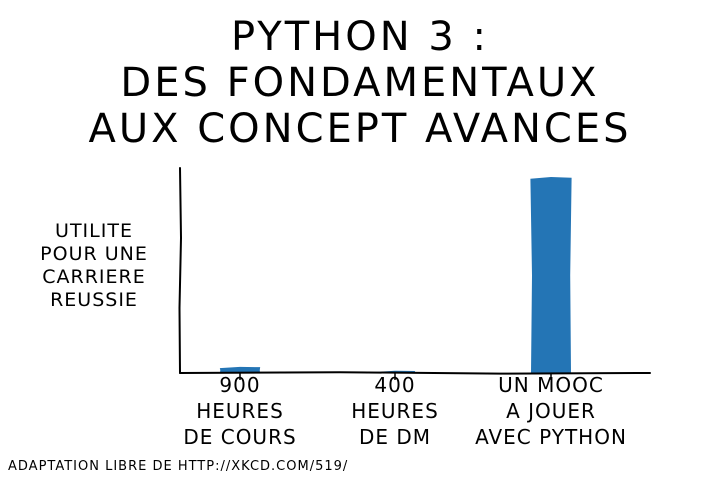 The width and height of the screenshot is (720, 480). What do you see at coordinates (360, 37) in the screenshot?
I see `title-line-1: PYTHON 3 :` at bounding box center [360, 37].